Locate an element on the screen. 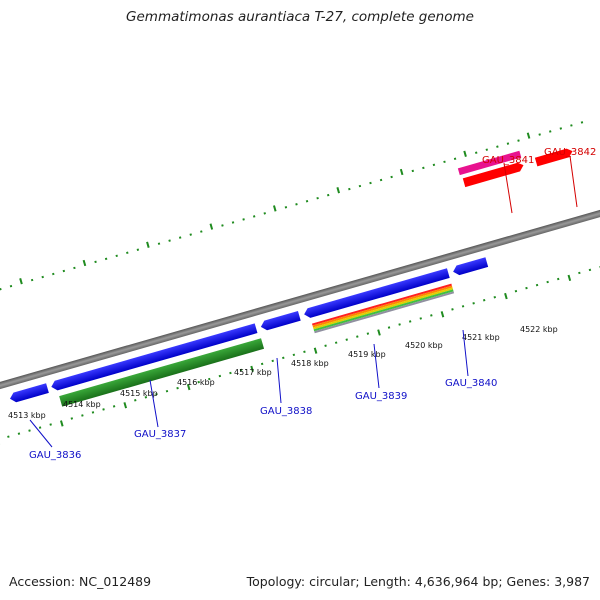 The image size is (600, 600). gene-arrow-gau3839 is located at coordinates (376, 293).